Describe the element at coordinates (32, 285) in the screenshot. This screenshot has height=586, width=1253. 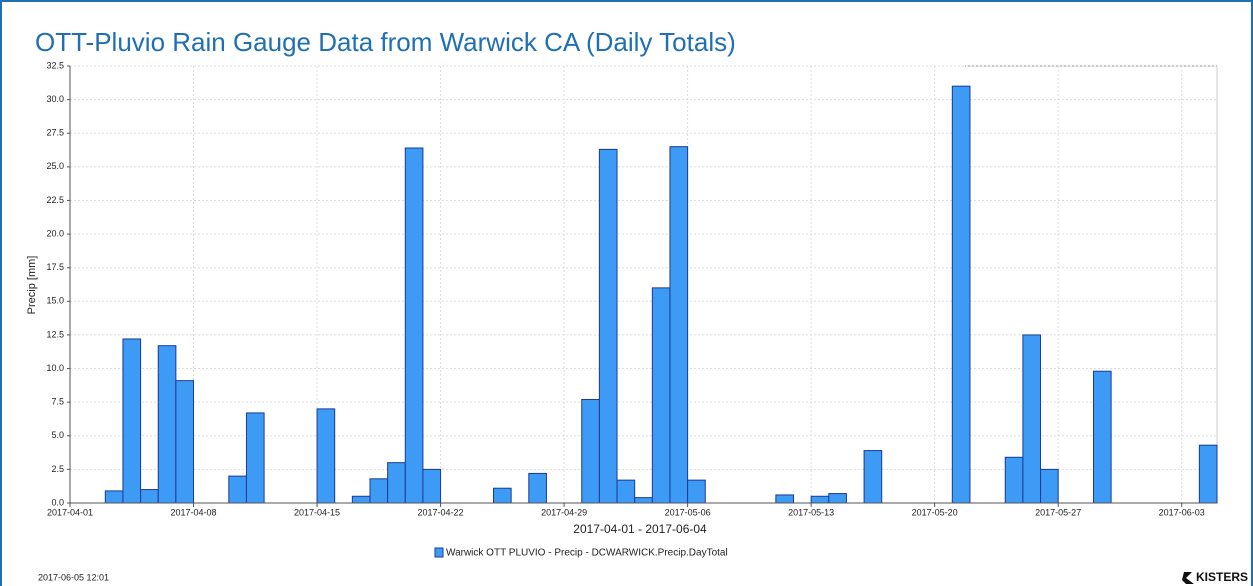
I see `y-axis-label: Precip [mm]` at that location.